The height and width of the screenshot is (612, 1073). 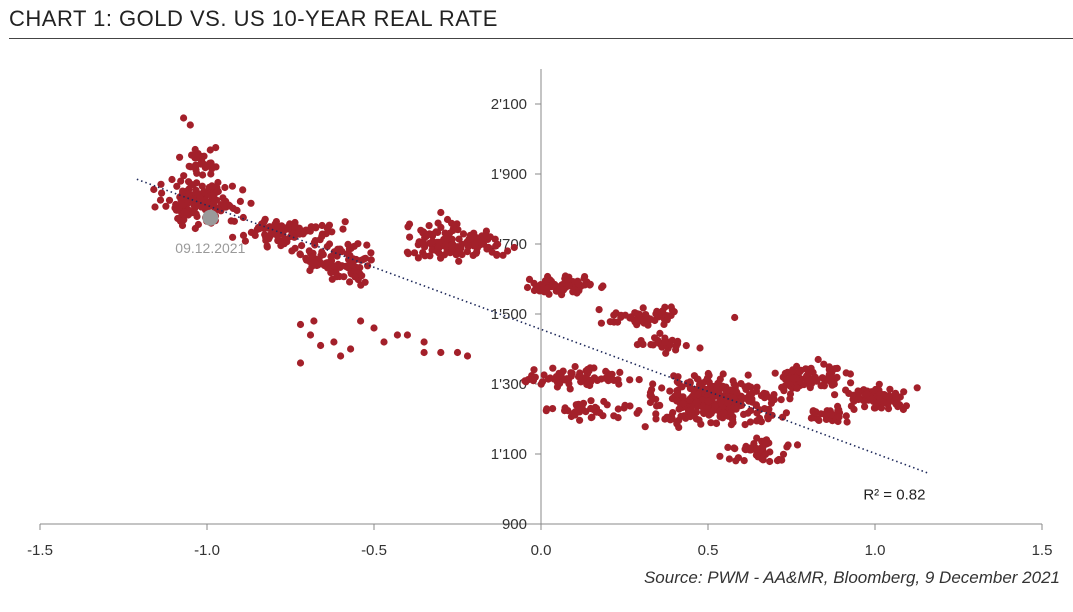 I want to click on y-tick-label: 1'700, so click(x=509, y=244).